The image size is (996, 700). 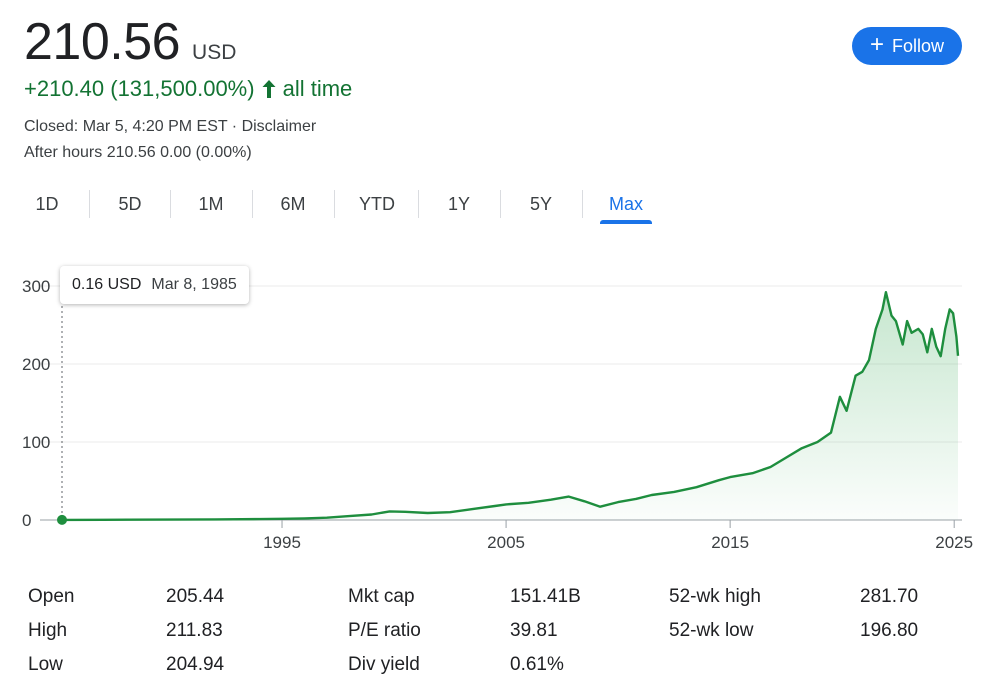 I want to click on price-display: 210.56 USD, so click(x=130, y=42).